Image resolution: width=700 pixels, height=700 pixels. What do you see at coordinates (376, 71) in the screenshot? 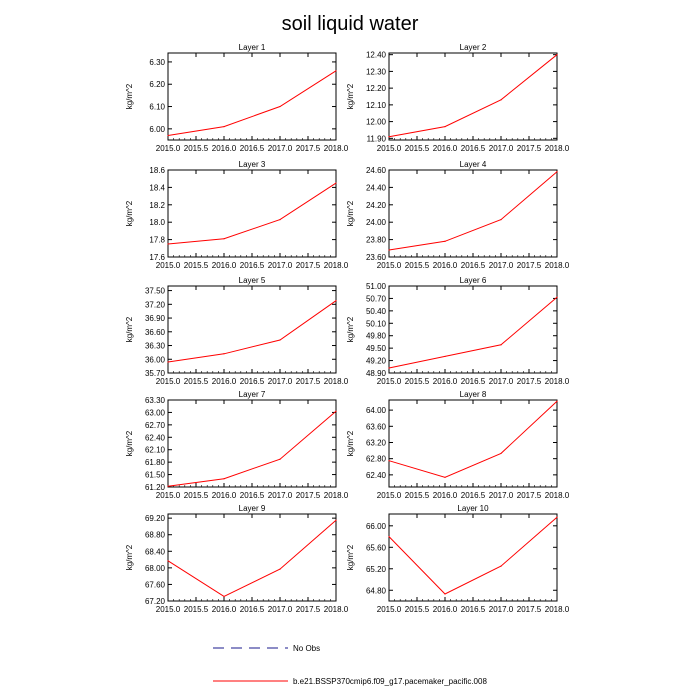
I see `y-tick-label: 12.30` at bounding box center [376, 71].